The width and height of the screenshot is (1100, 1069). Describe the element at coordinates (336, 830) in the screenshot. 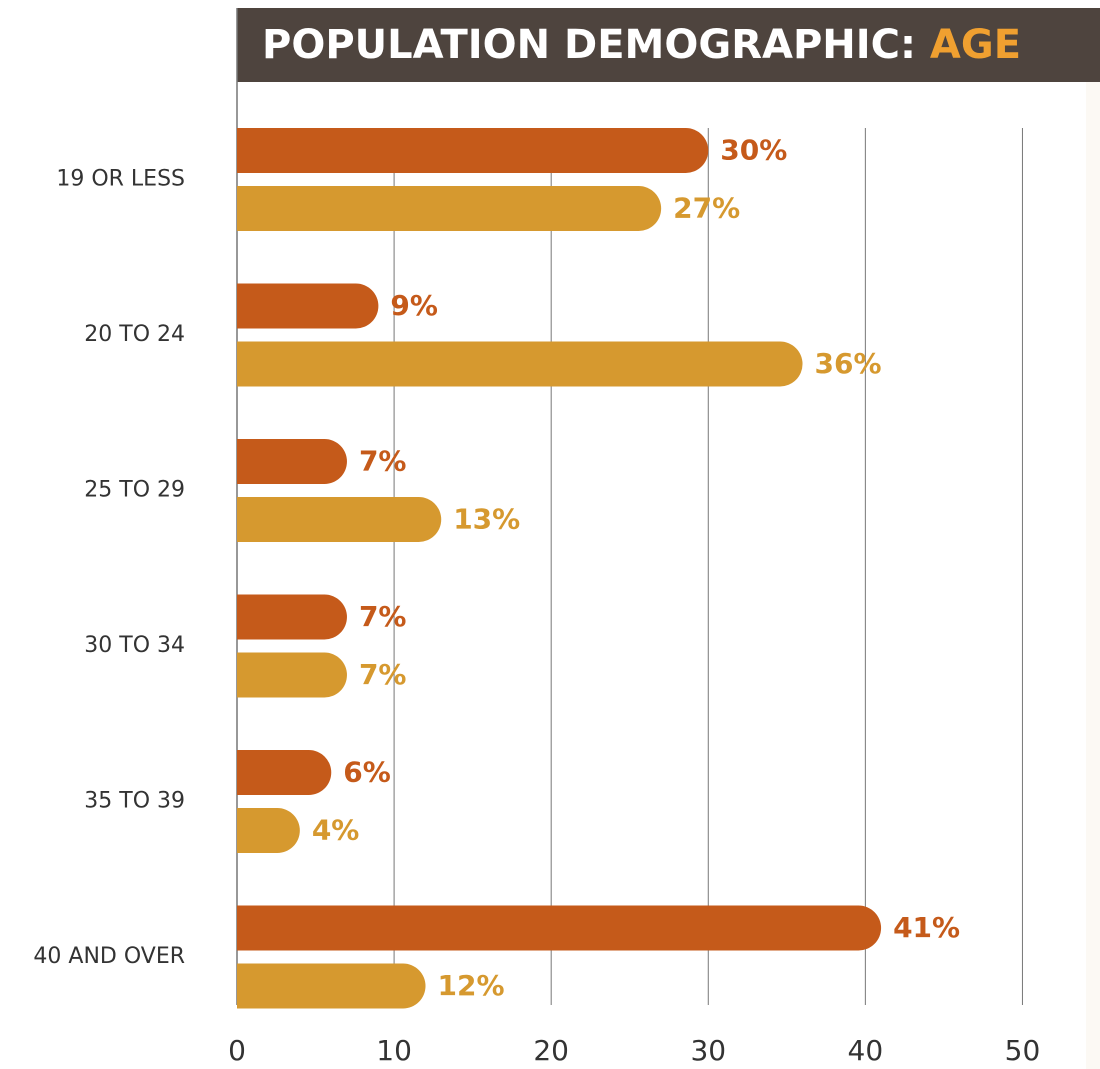

I see `data-label: 4%` at that location.